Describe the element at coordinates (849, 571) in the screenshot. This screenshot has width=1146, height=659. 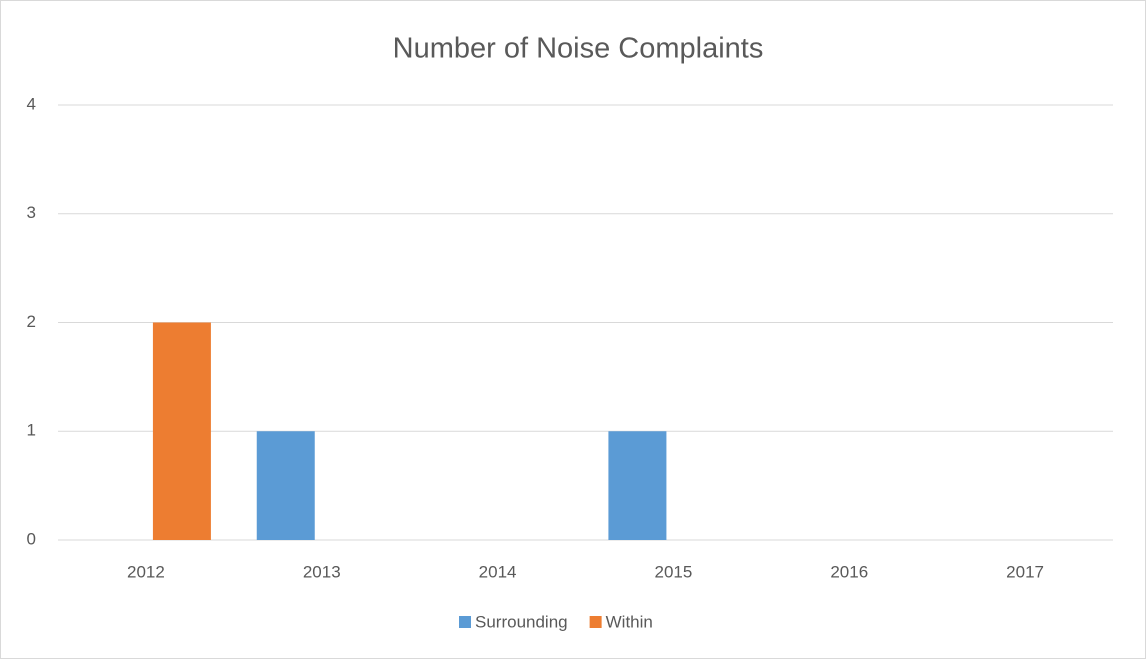
I see `x-tick-label: 2016` at that location.